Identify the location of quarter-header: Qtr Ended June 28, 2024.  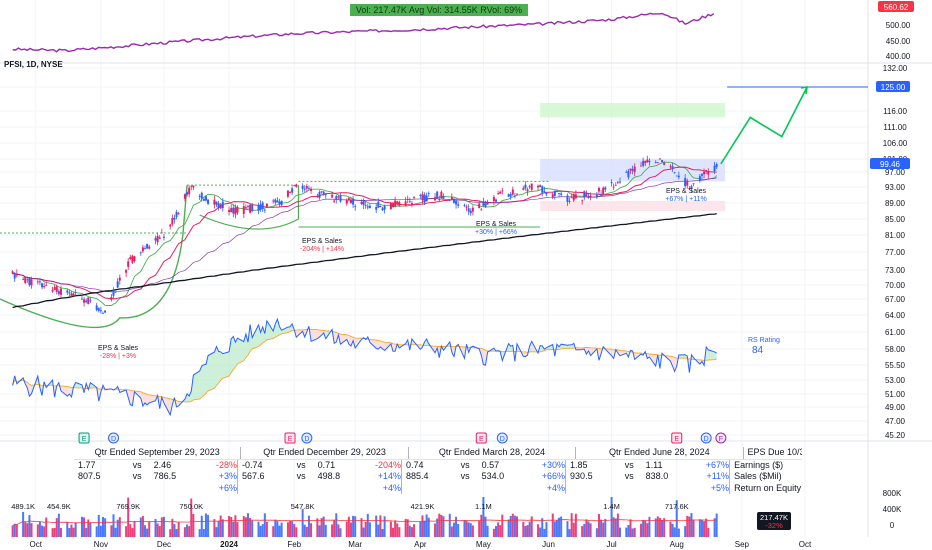
(658, 453).